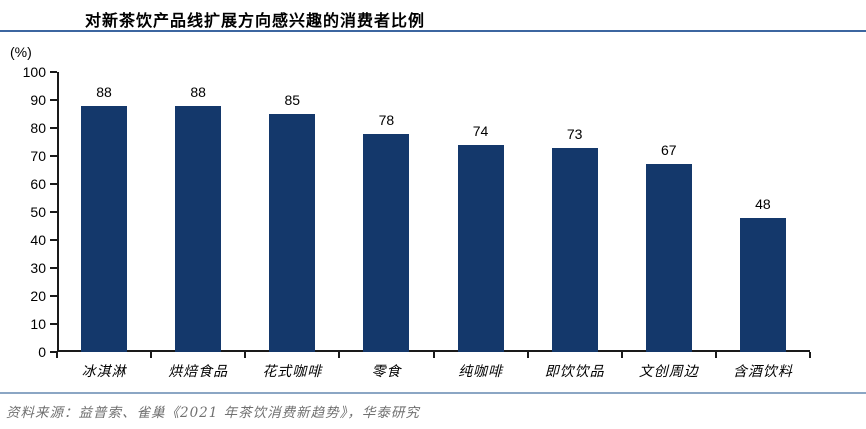 This screenshot has height=429, width=866. I want to click on x-axis-category-label: 含酒饮料, so click(762, 372).